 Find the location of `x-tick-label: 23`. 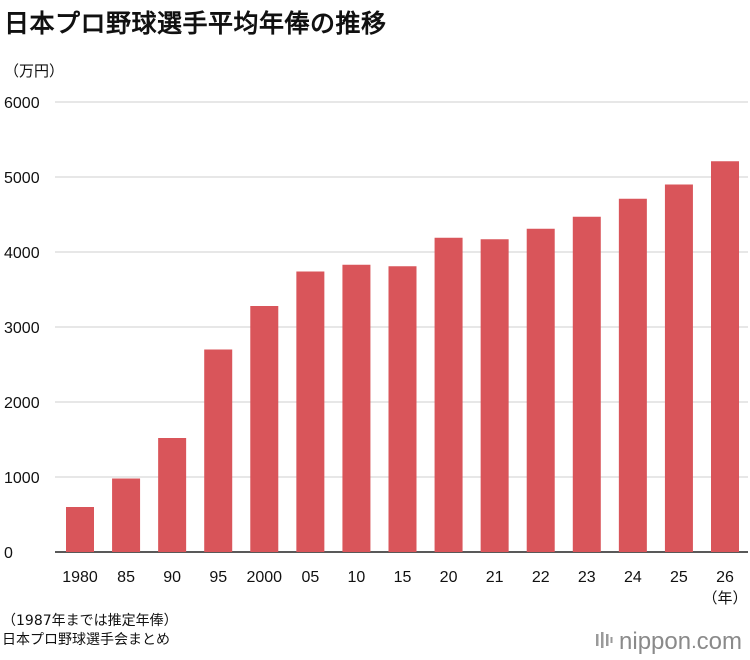

x-tick-label: 23 is located at coordinates (587, 577).